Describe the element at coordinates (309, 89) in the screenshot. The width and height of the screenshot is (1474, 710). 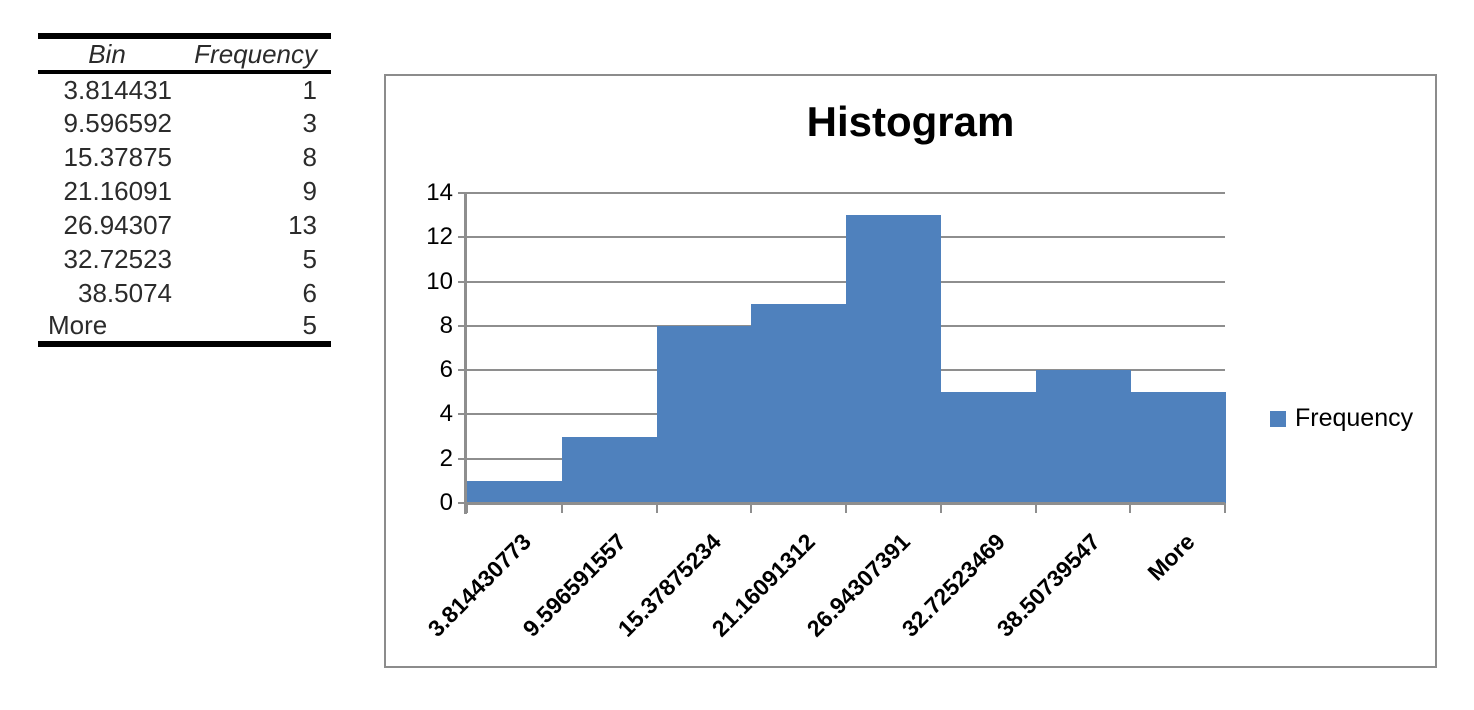
I see `frequency-cell: 1` at that location.